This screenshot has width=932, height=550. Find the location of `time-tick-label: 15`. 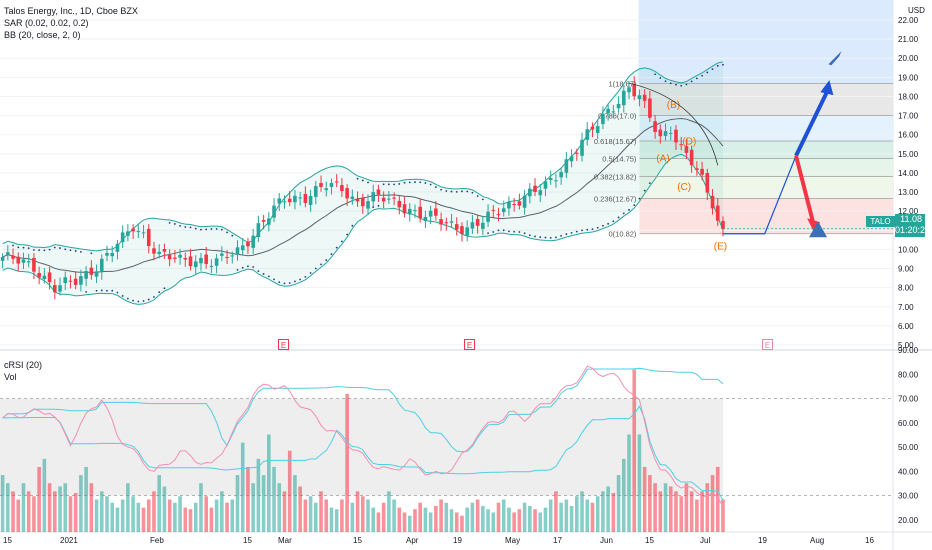

time-tick-label: 15 is located at coordinates (357, 540).